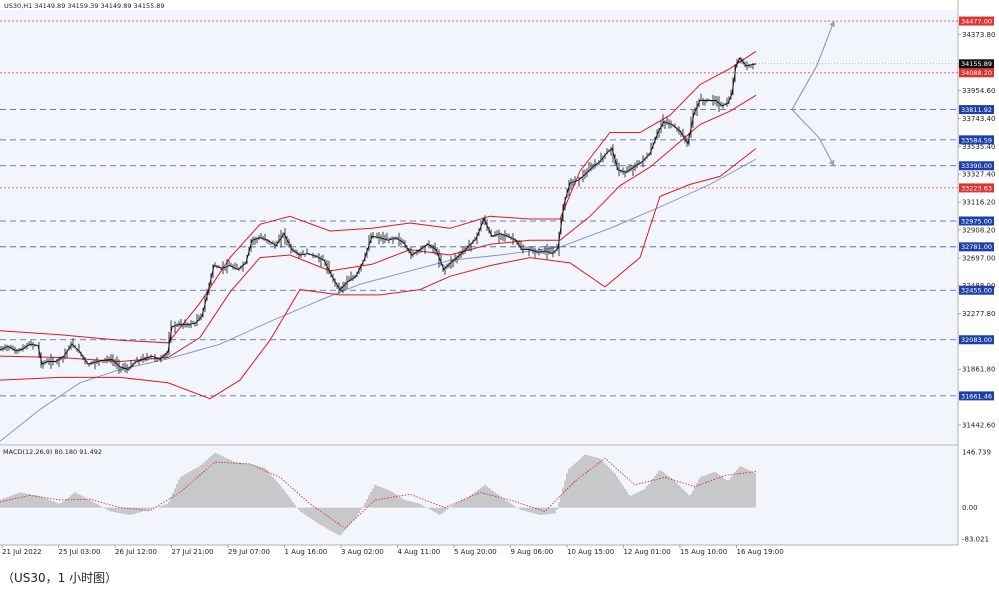 The height and width of the screenshot is (594, 999). What do you see at coordinates (60, 578) in the screenshot?
I see `chart-caption: （US30，1 小时图）` at bounding box center [60, 578].